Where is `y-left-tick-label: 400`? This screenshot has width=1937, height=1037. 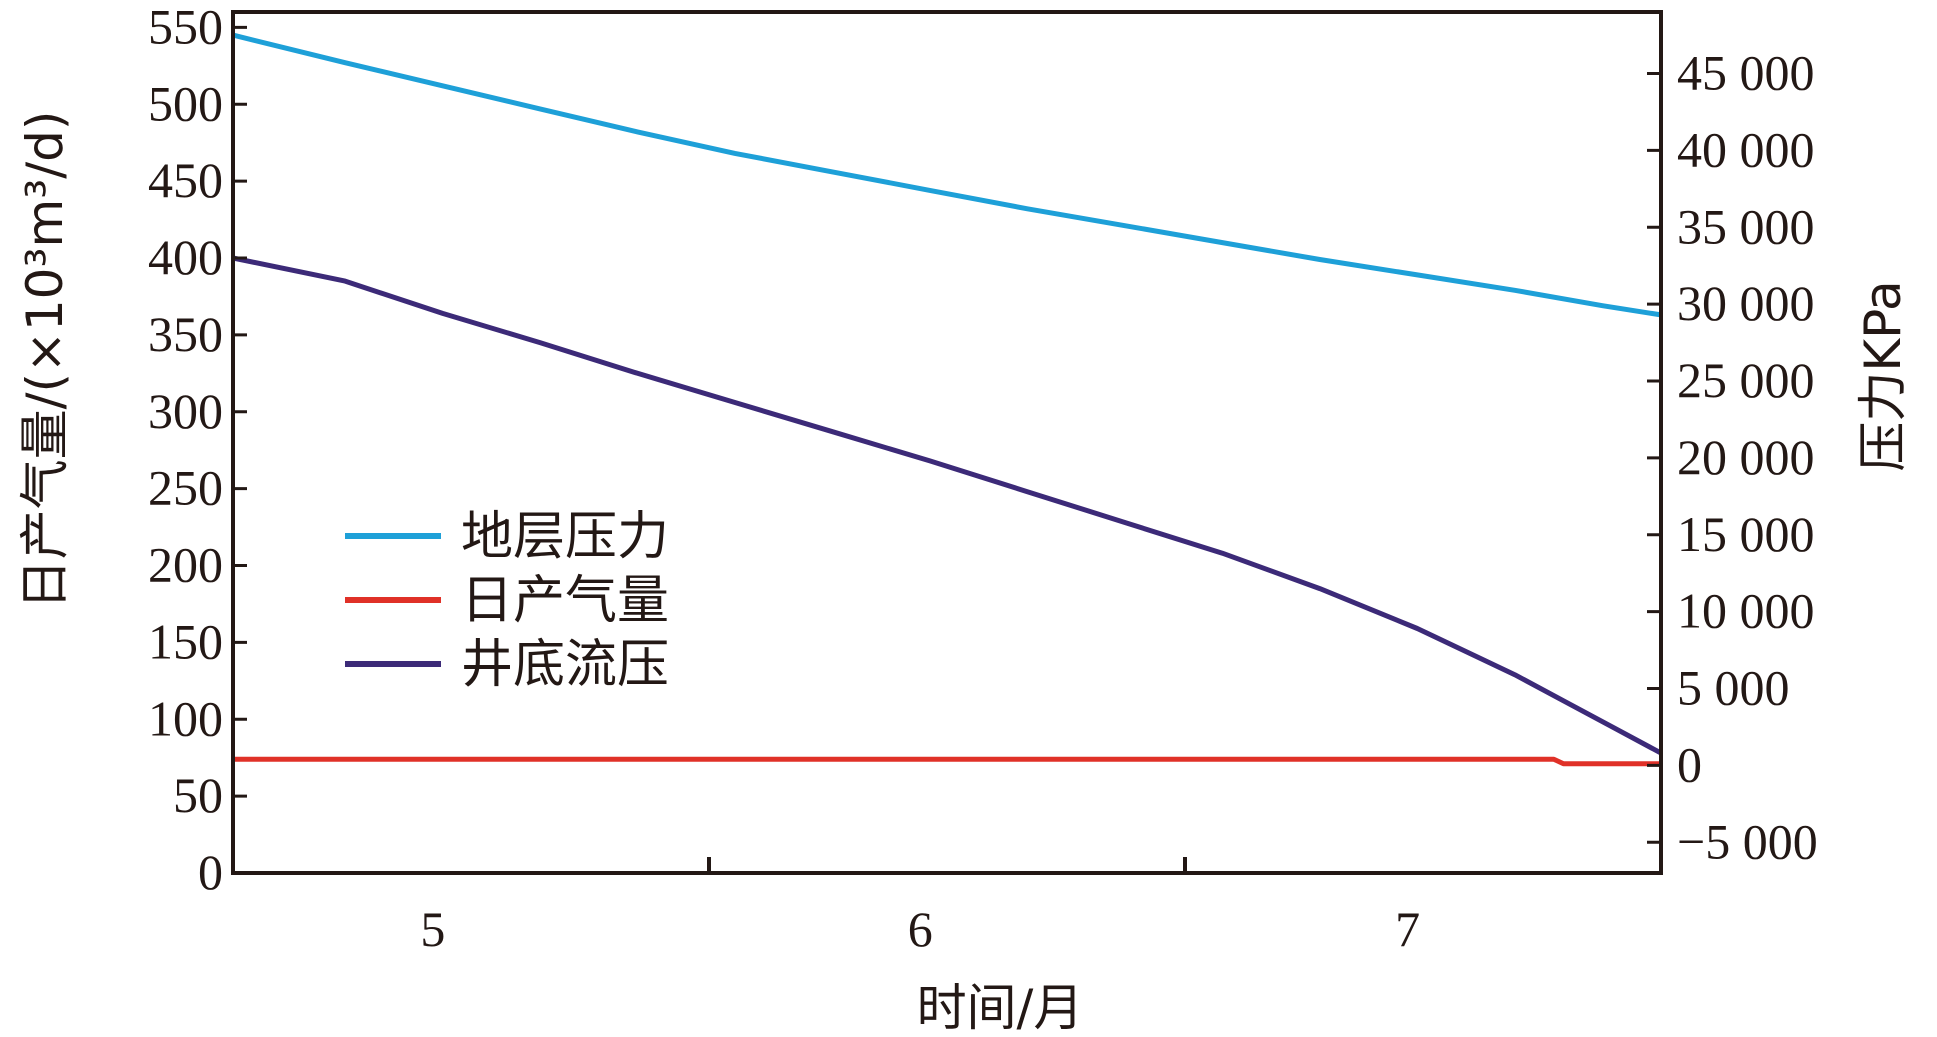
y-left-tick-label: 400 is located at coordinates (185, 257).